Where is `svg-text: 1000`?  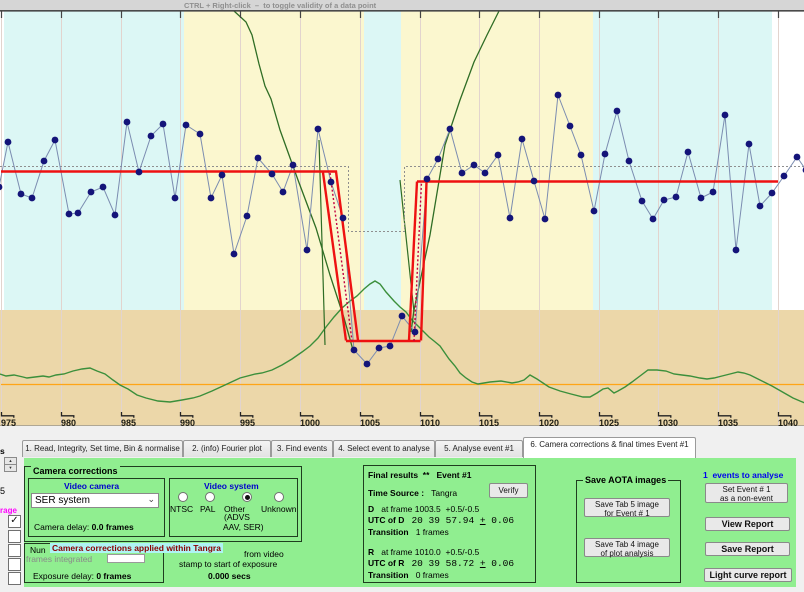 svg-text: 1000 is located at coordinates (310, 422).